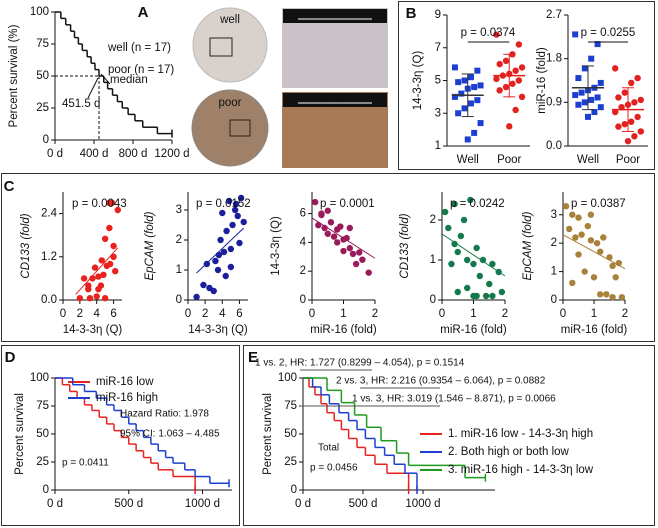  I want to click on x-tick-label: 500 d, so click(128, 504).